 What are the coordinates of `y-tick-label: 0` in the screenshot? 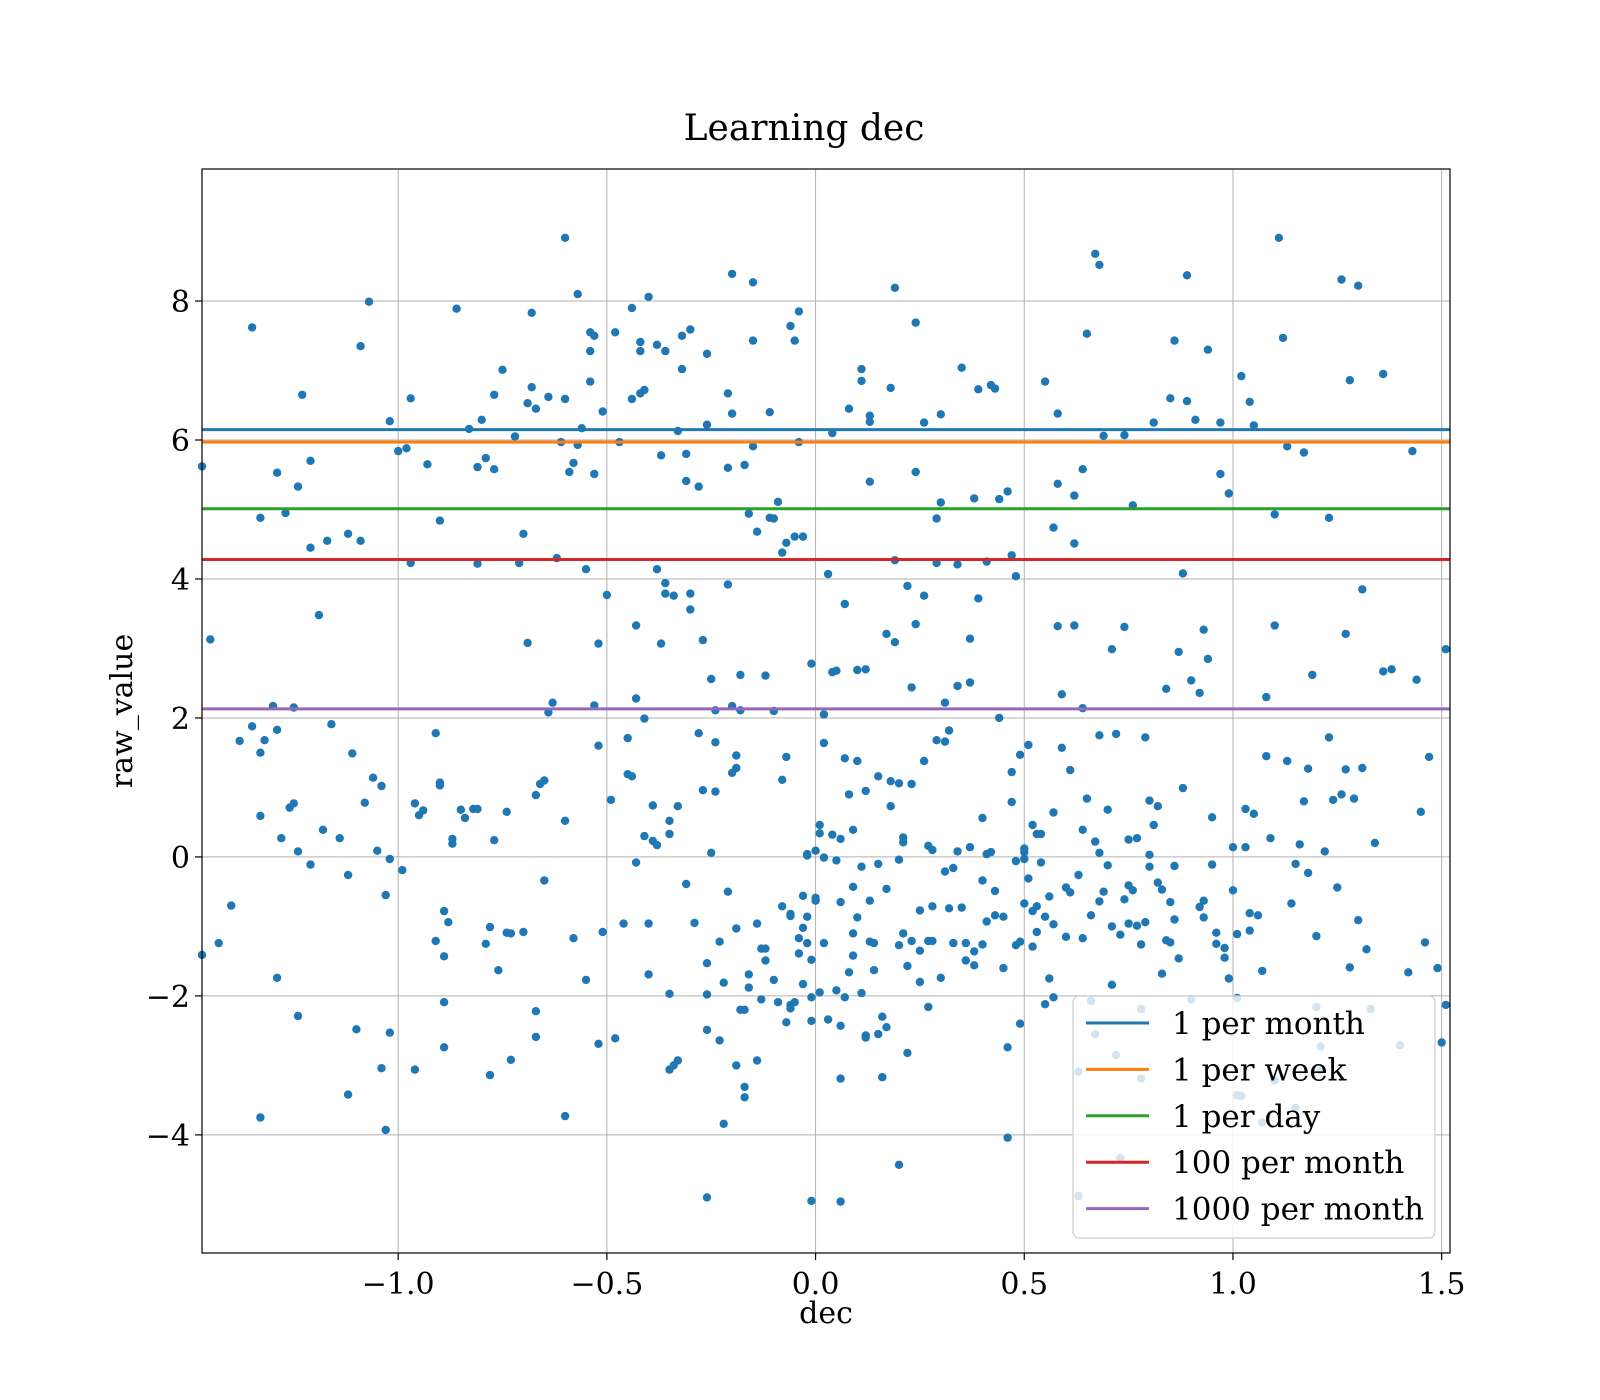 It's located at (180, 858).